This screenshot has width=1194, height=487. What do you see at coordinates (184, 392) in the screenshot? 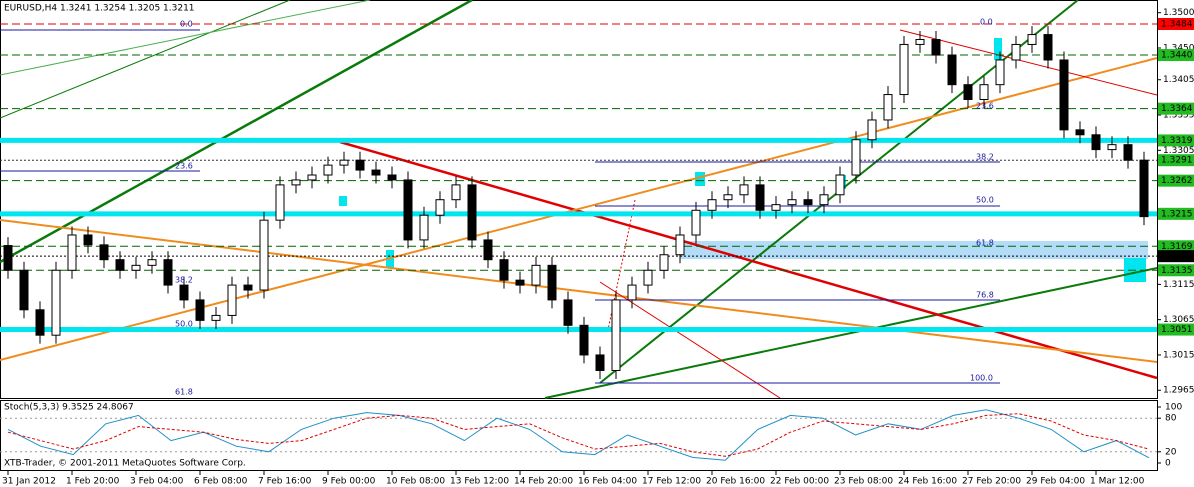
I see `fib-label: 61.8` at bounding box center [184, 392].